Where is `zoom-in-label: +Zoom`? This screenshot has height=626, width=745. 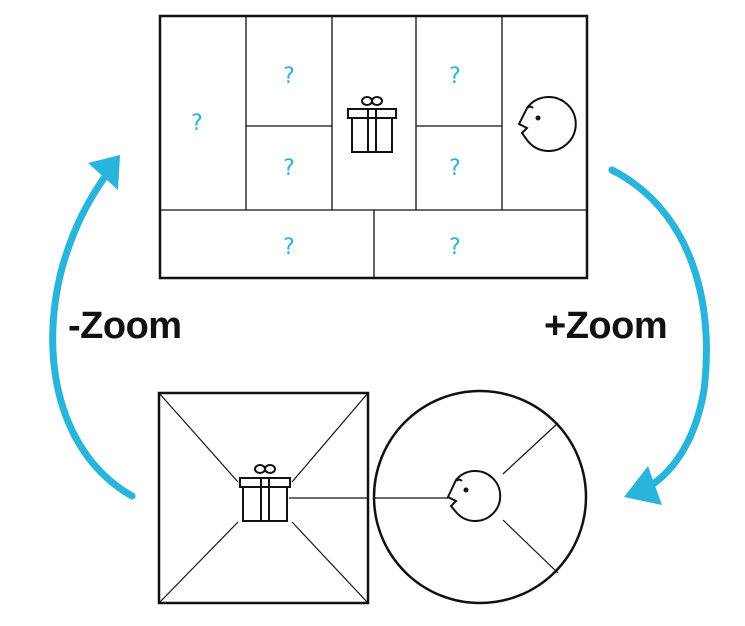 zoom-in-label: +Zoom is located at coordinates (606, 326).